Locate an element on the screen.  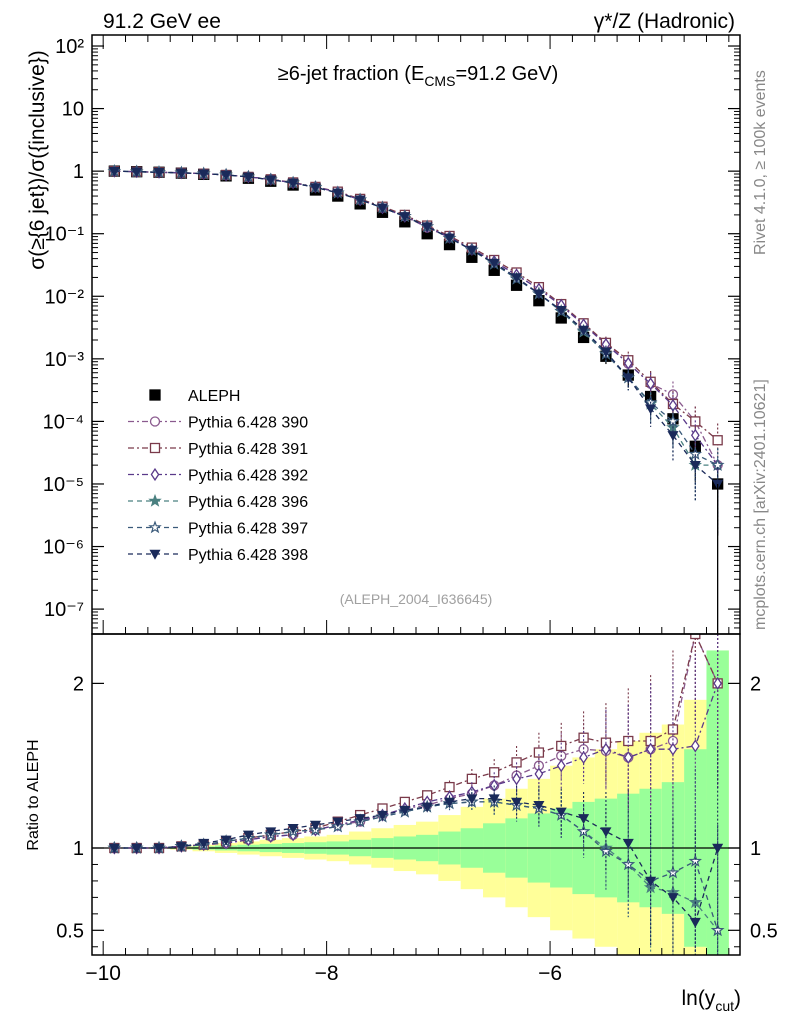
y-tick-label: 10⁻⁶ is located at coordinates (63, 548).